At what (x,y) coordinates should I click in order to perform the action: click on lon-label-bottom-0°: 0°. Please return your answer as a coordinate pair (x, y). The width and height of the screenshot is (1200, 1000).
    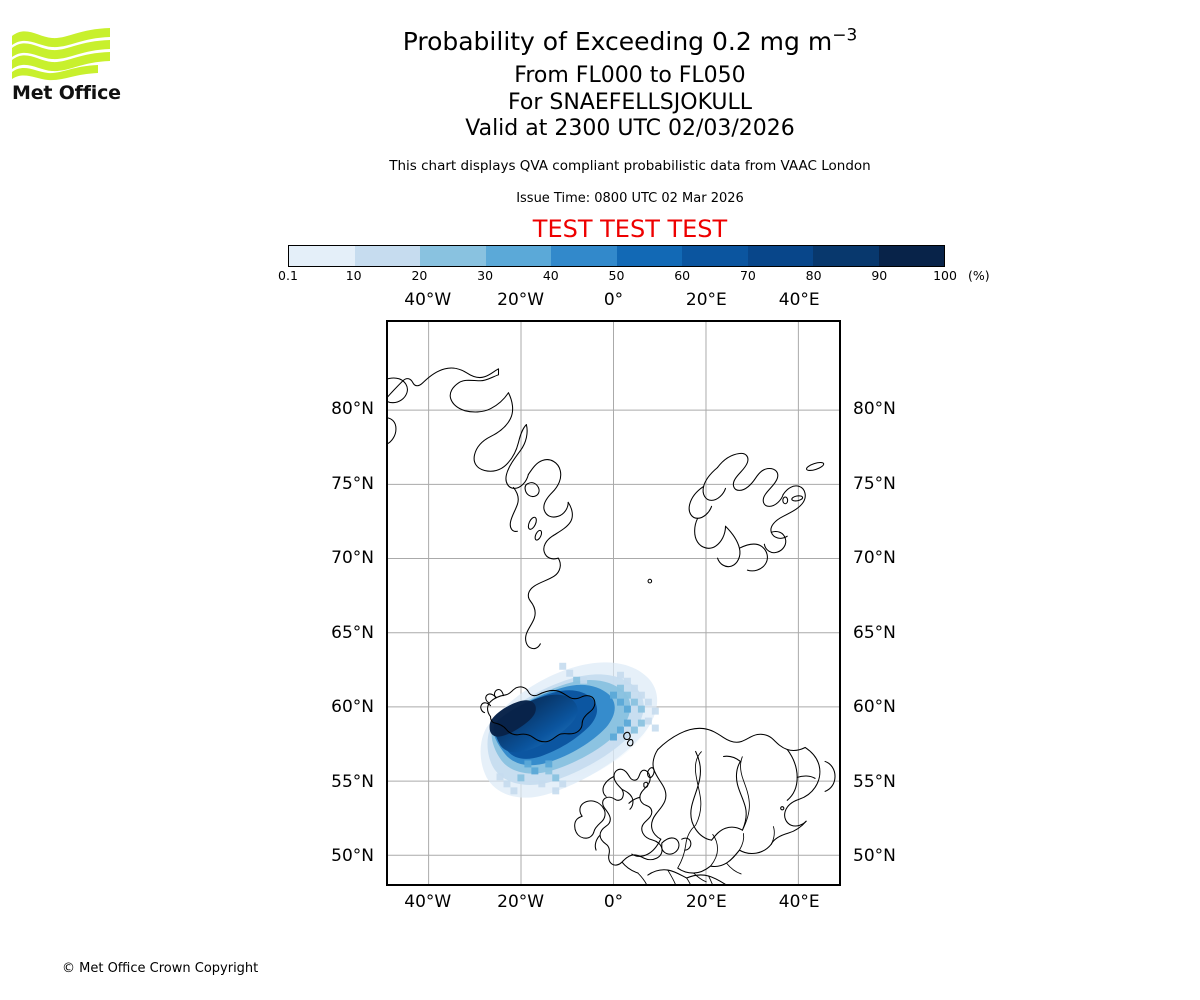
    Looking at the image, I should click on (613, 902).